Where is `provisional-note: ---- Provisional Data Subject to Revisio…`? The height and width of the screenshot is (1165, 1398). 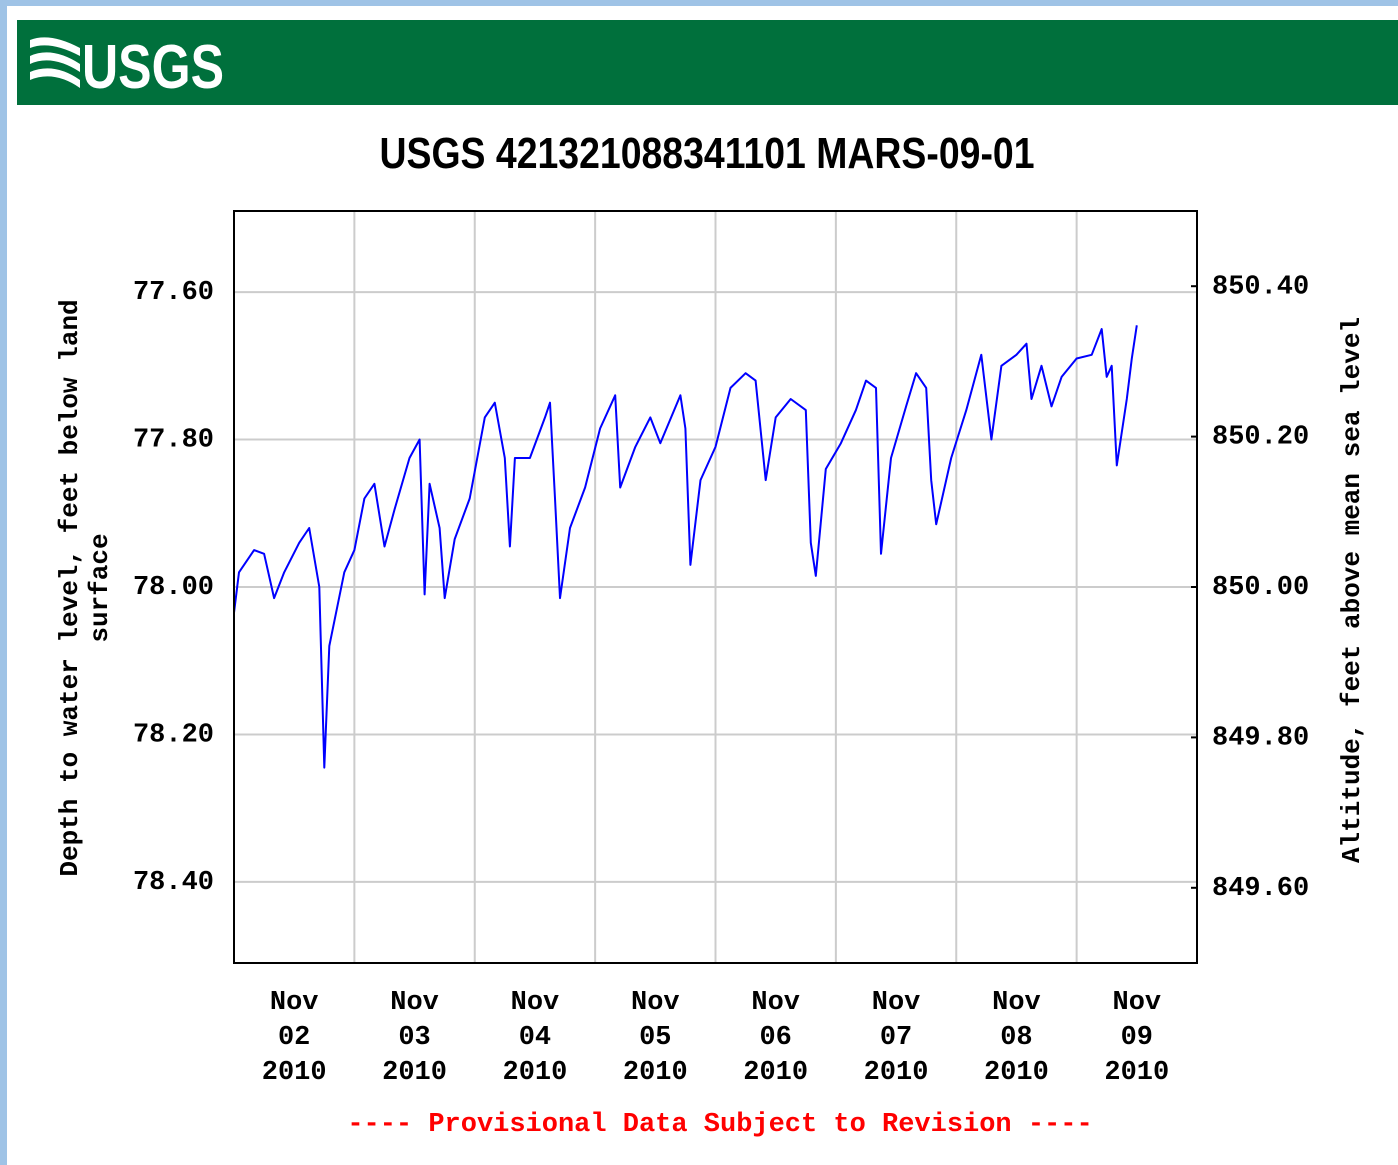
provisional-note: ---- Provisional Data Subject to Revisio… is located at coordinates (719, 1125).